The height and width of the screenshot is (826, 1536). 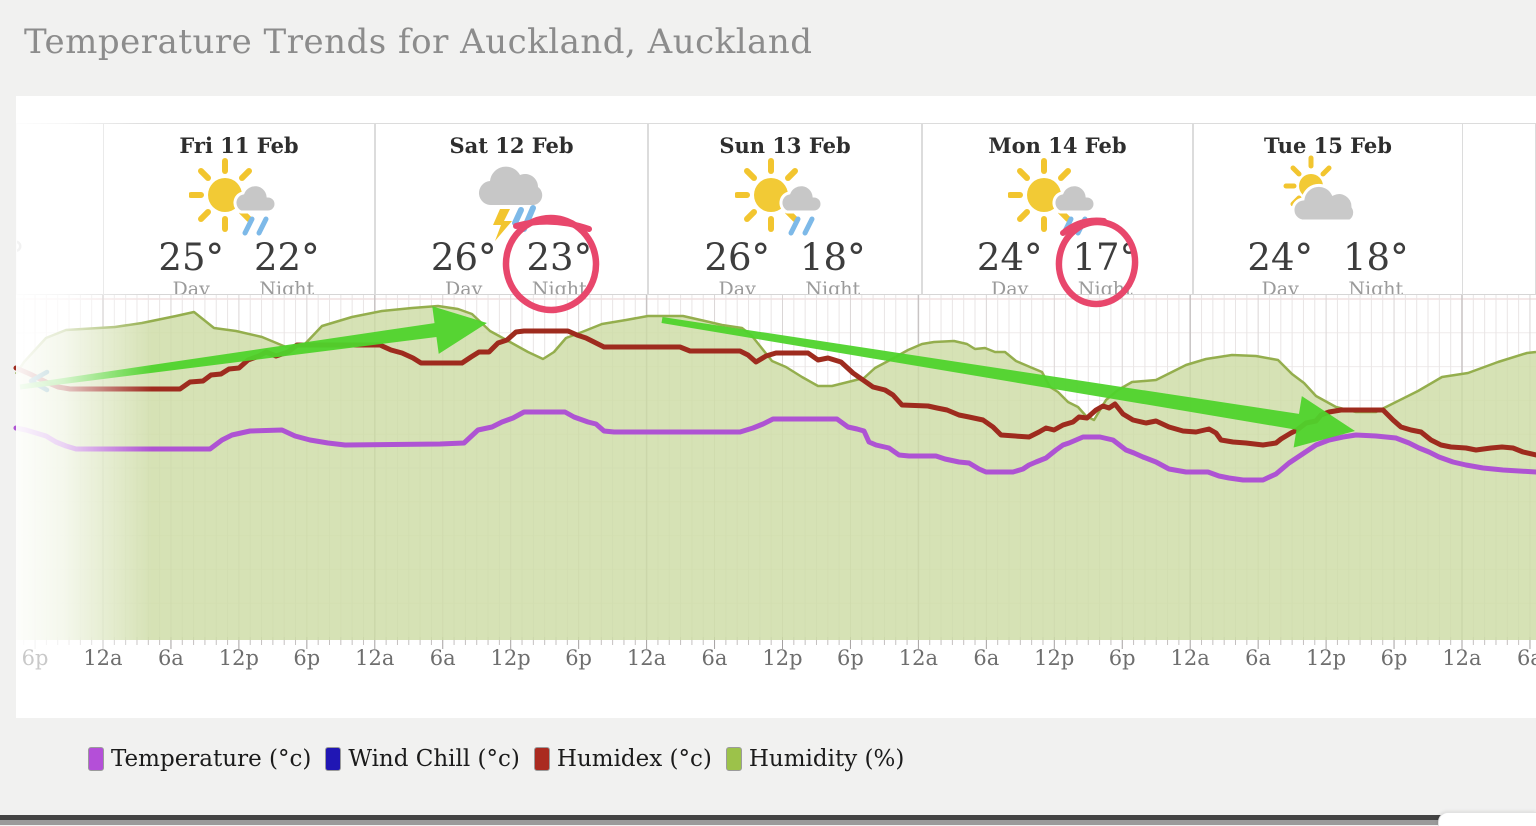 I want to click on day-column-mon: Mon 14 Feb 24° Day 17° Night, so click(x=1057, y=209).